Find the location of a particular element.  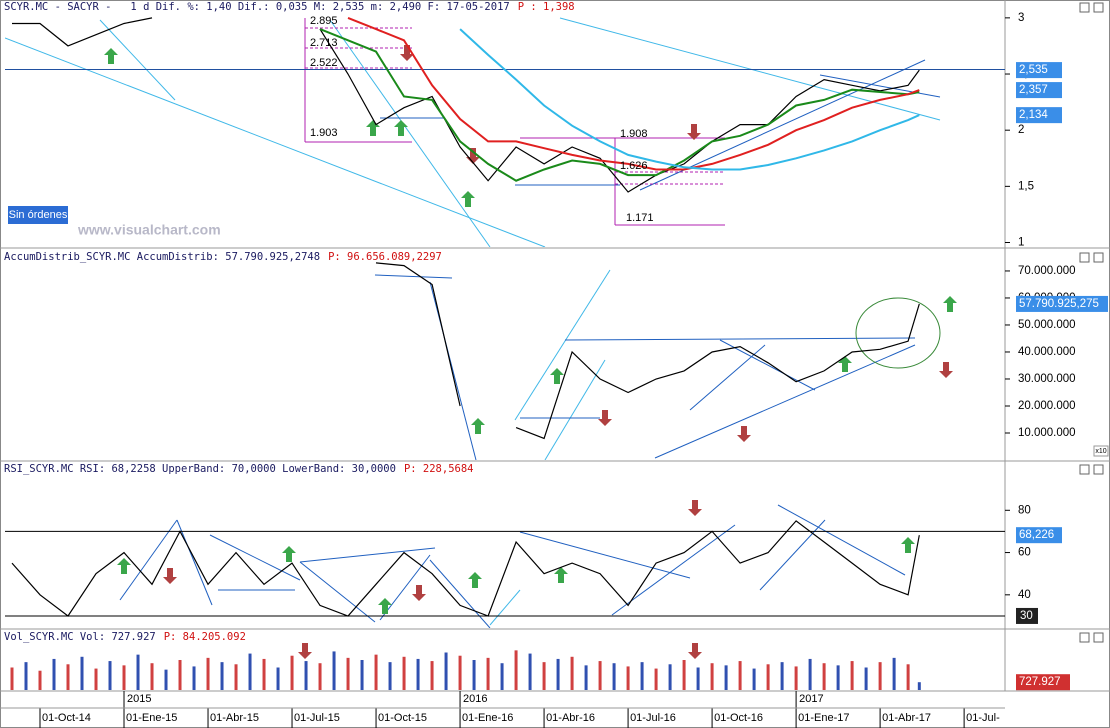

series-line is located at coordinates (465, 568).